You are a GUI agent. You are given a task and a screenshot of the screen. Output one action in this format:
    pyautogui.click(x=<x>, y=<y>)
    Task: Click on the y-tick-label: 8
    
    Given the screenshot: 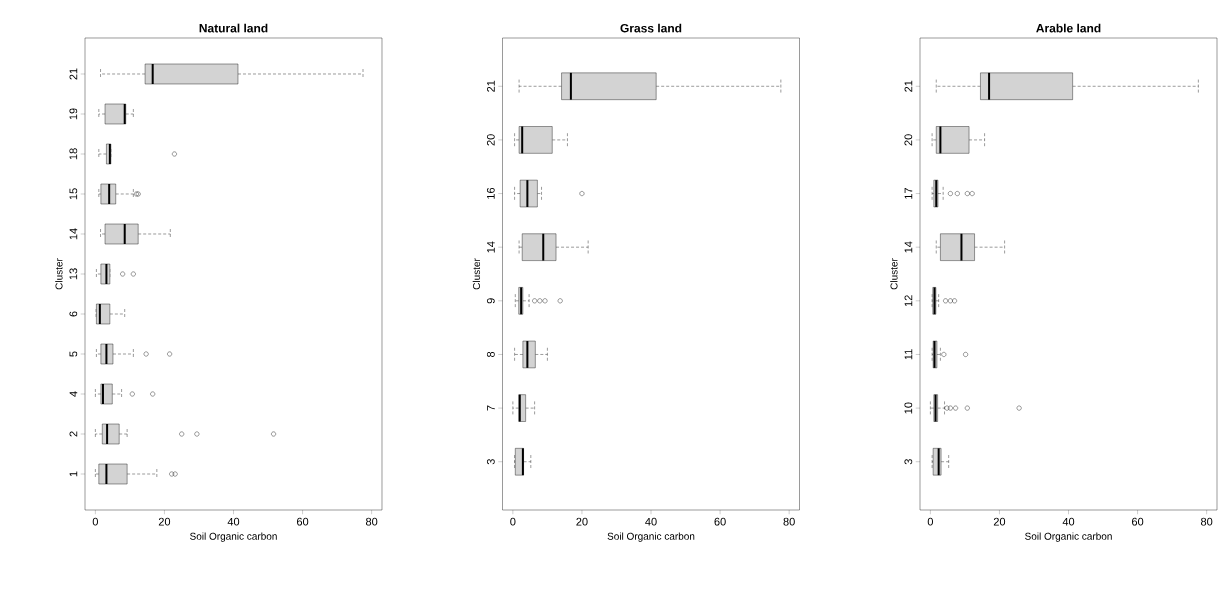 What is the action you would take?
    pyautogui.click(x=490, y=354)
    